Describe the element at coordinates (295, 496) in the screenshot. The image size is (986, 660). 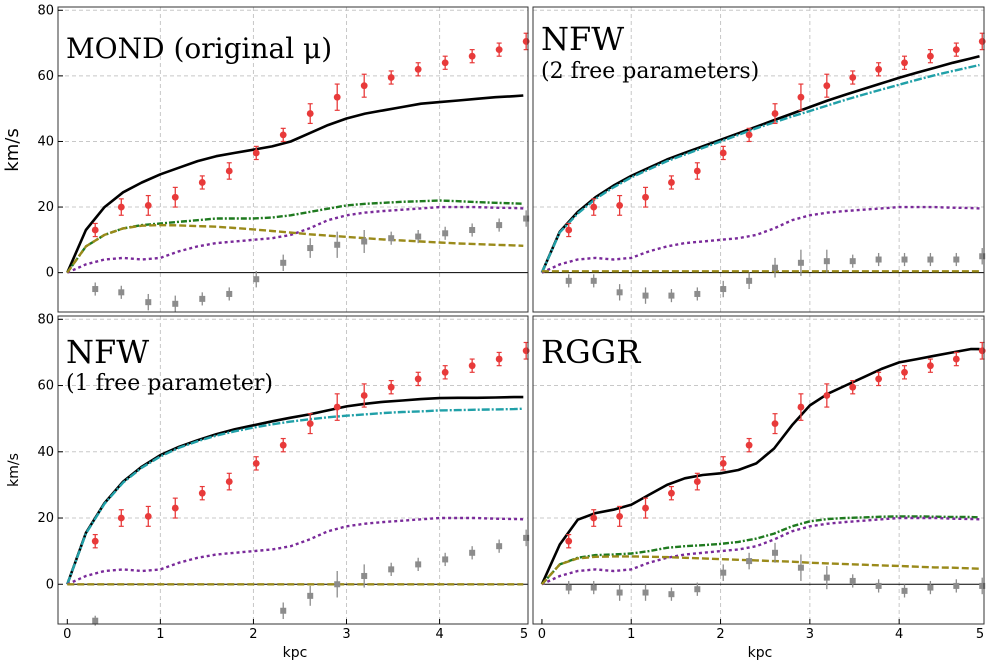
I see `series-line-halo` at that location.